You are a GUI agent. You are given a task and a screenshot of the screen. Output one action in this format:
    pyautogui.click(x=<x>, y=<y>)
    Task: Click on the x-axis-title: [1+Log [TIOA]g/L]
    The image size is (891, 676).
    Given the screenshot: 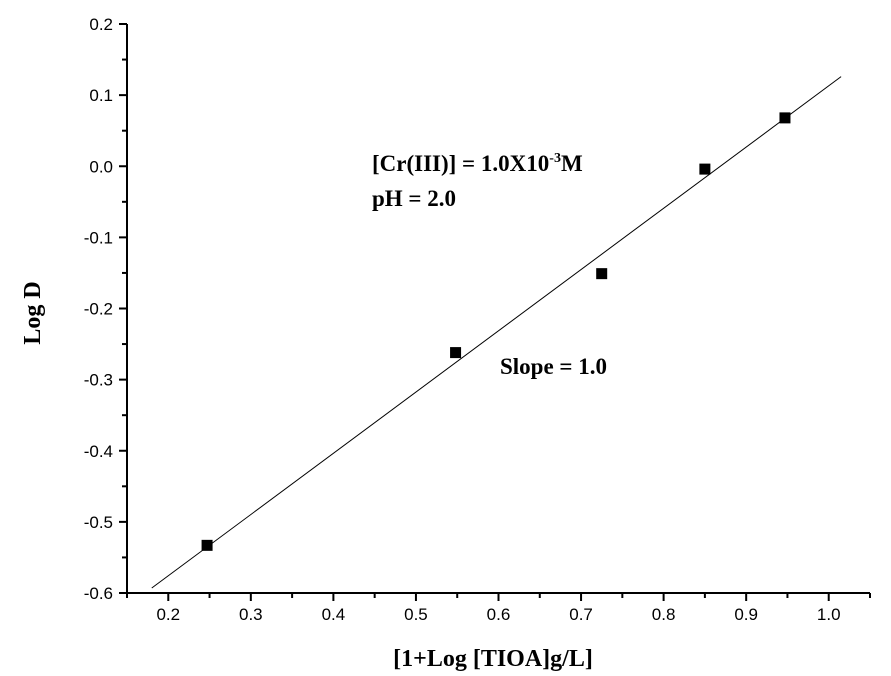 What is the action you would take?
    pyautogui.click(x=493, y=659)
    